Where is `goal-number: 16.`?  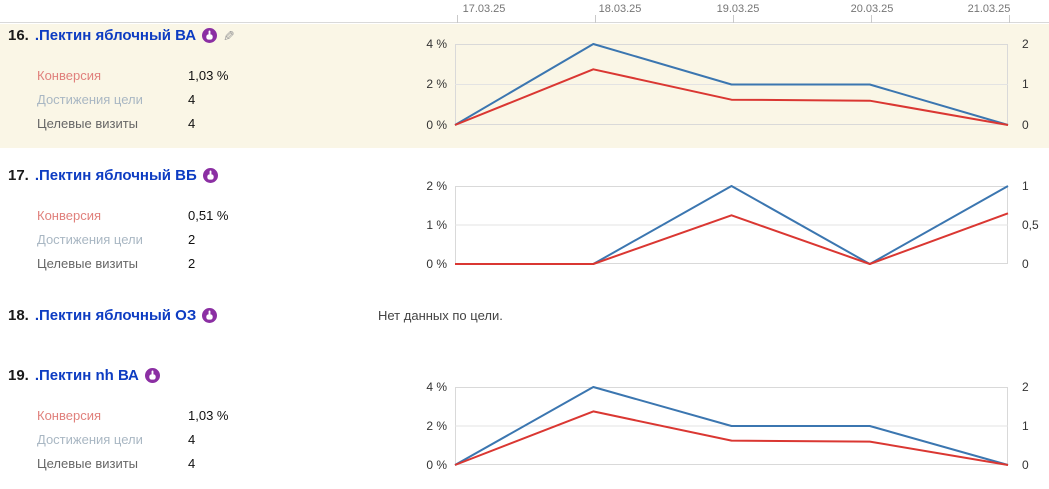 goal-number: 16. is located at coordinates (18, 35).